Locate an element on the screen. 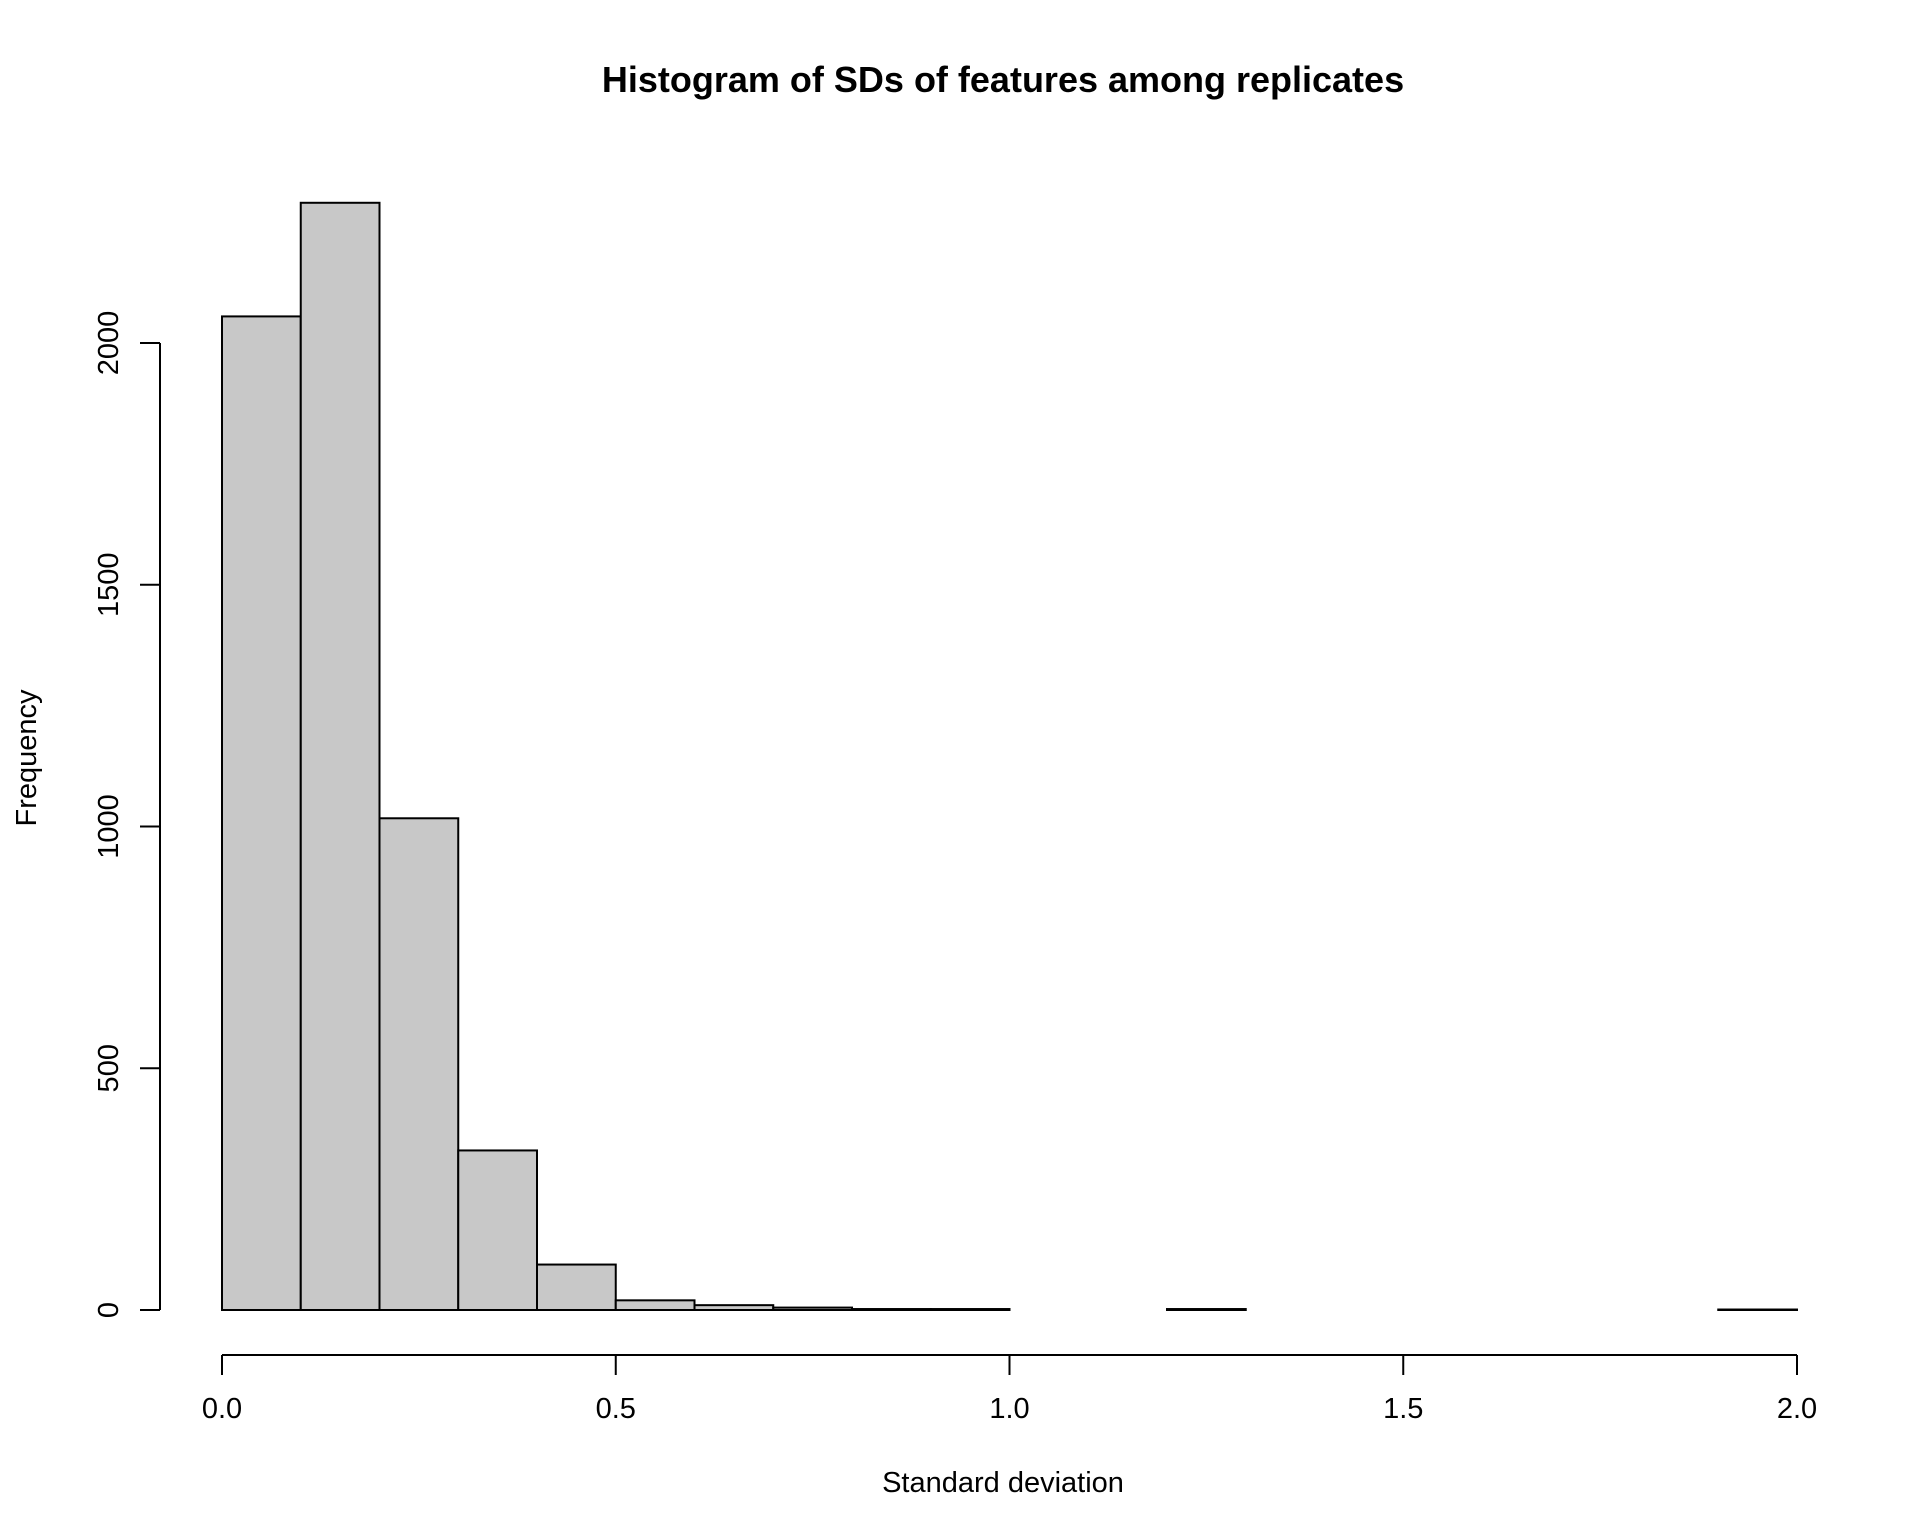  x-axis: 0.0 0.5 1.0 1.5 2.0 is located at coordinates (1009, 1389).